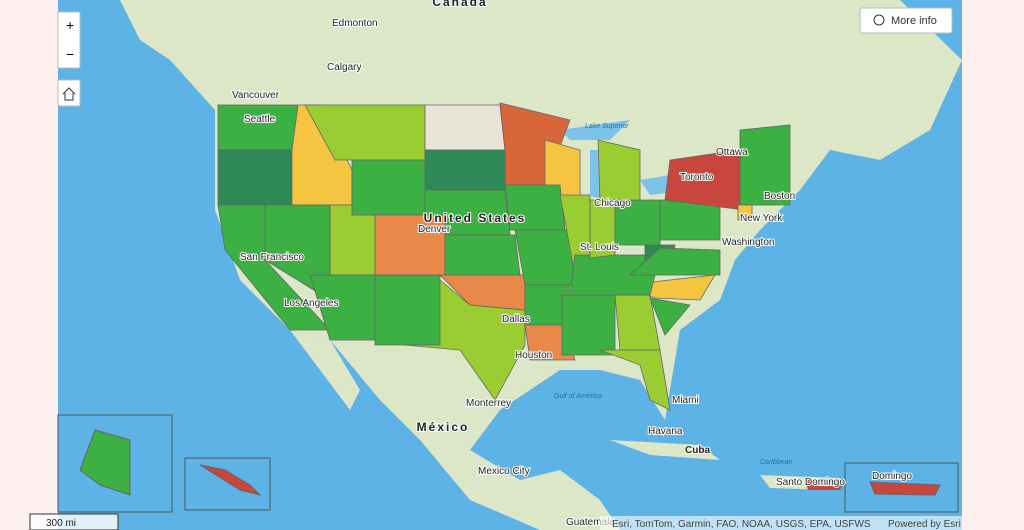 Image resolution: width=1024 pixels, height=530 pixels. Describe the element at coordinates (697, 177) in the screenshot. I see `city-label: Toronto` at that location.